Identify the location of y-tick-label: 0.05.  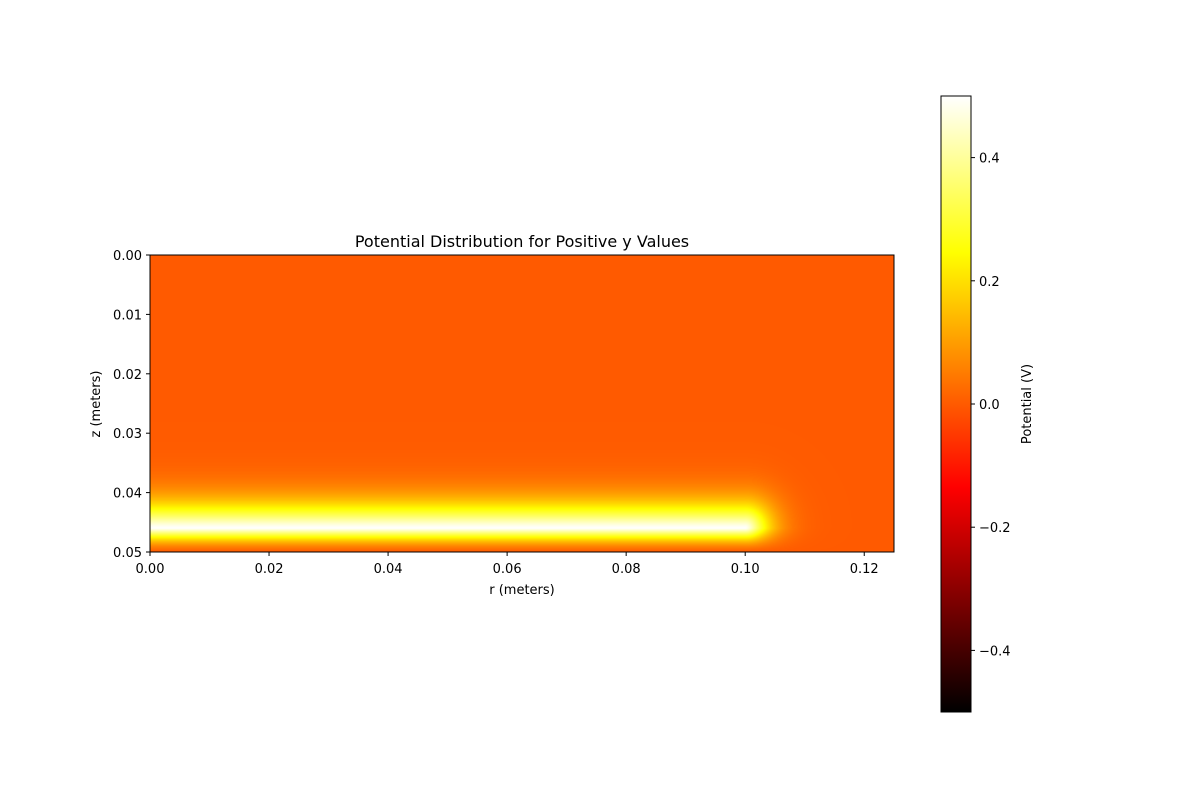
(127, 553).